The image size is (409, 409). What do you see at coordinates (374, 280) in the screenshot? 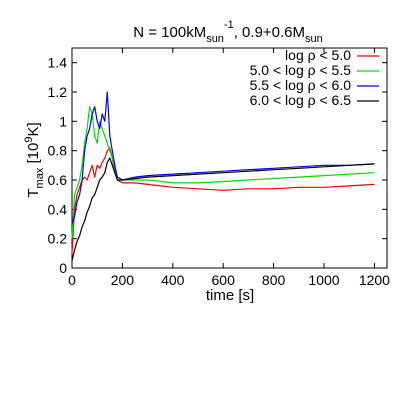
I see `x-tick-label: 1200` at bounding box center [374, 280].